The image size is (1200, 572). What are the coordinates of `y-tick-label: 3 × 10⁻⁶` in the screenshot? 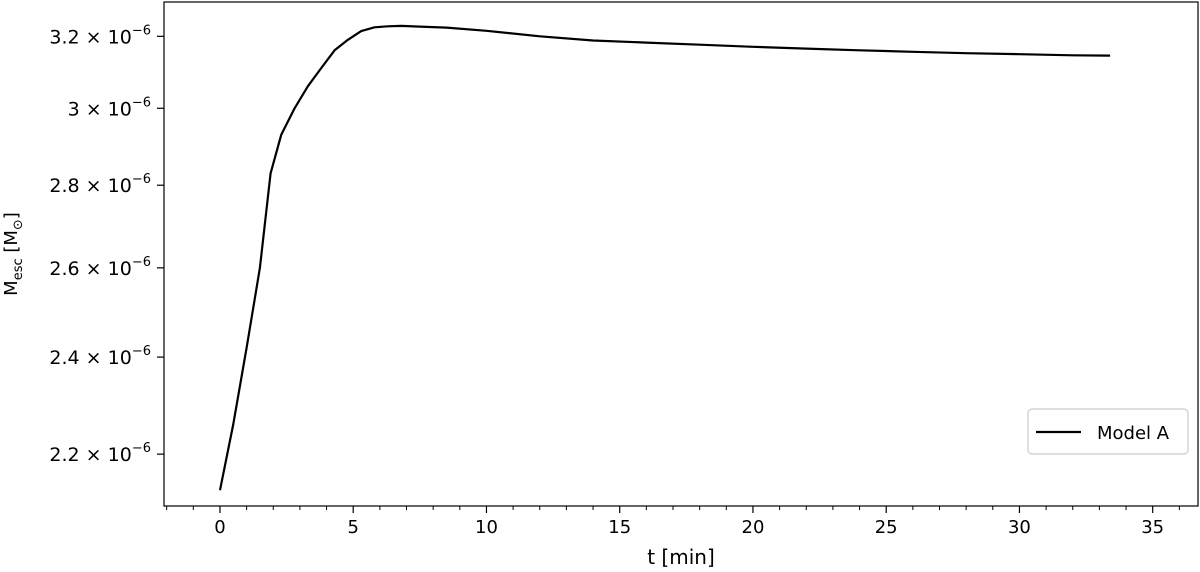 It's located at (109, 107).